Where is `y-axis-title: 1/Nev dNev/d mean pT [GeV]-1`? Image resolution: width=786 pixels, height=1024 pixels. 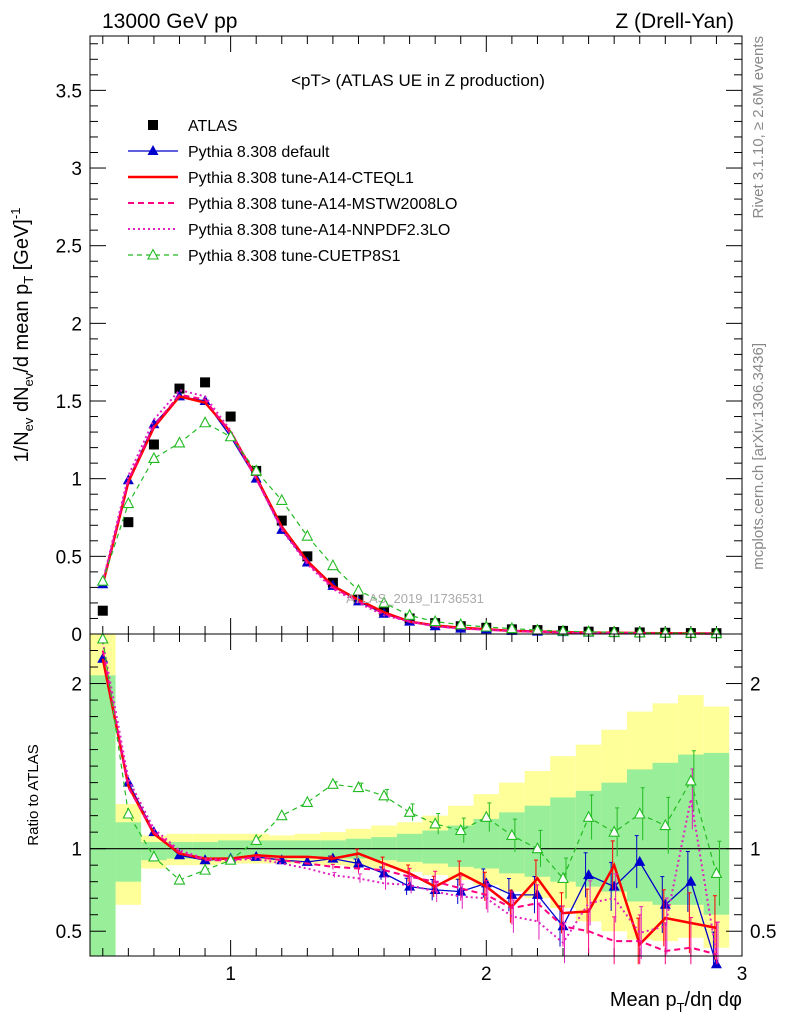
y-axis-title: 1/Nev dNev/d mean pT [GeV]-1 is located at coordinates (22, 335).